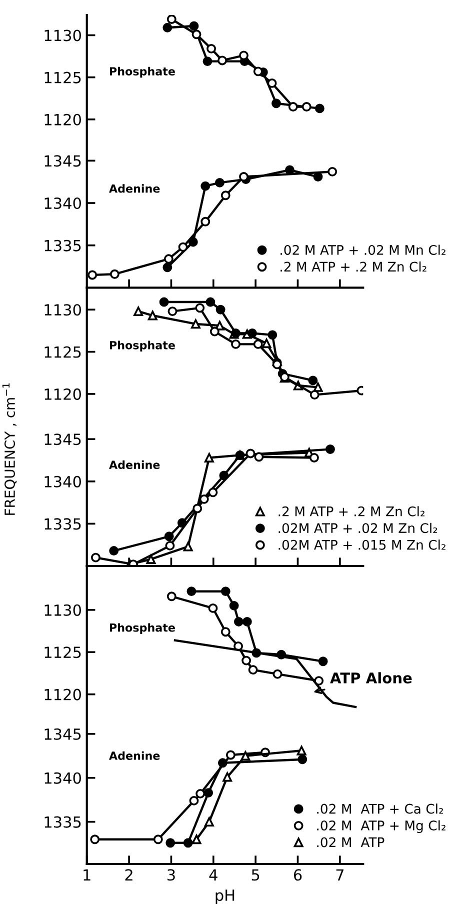 The width and height of the screenshot is (462, 911). I want to click on x-tick-label: 7, so click(340, 874).